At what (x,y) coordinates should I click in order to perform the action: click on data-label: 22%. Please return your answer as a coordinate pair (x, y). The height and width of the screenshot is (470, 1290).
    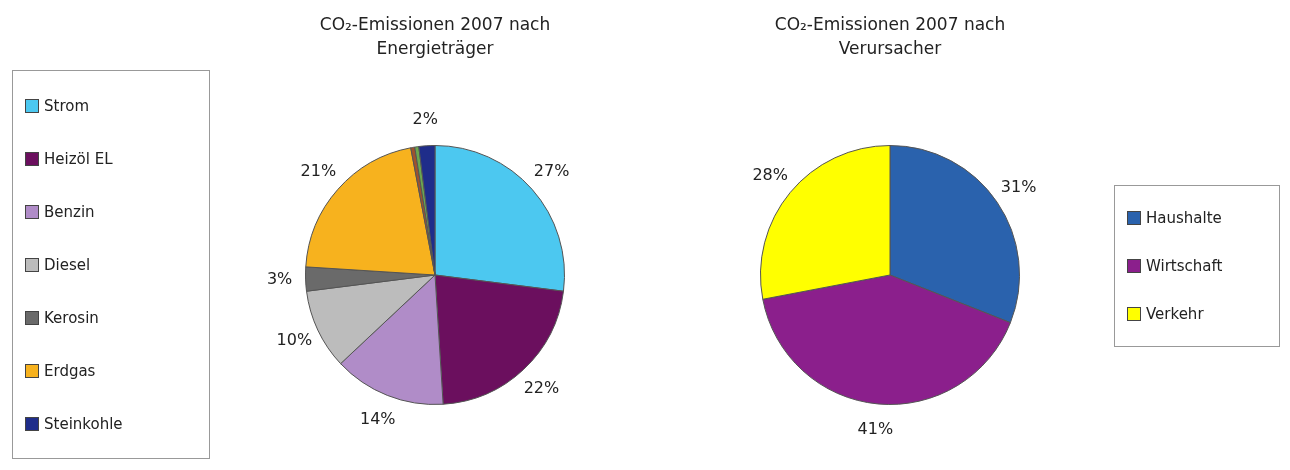
    Looking at the image, I should click on (541, 387).